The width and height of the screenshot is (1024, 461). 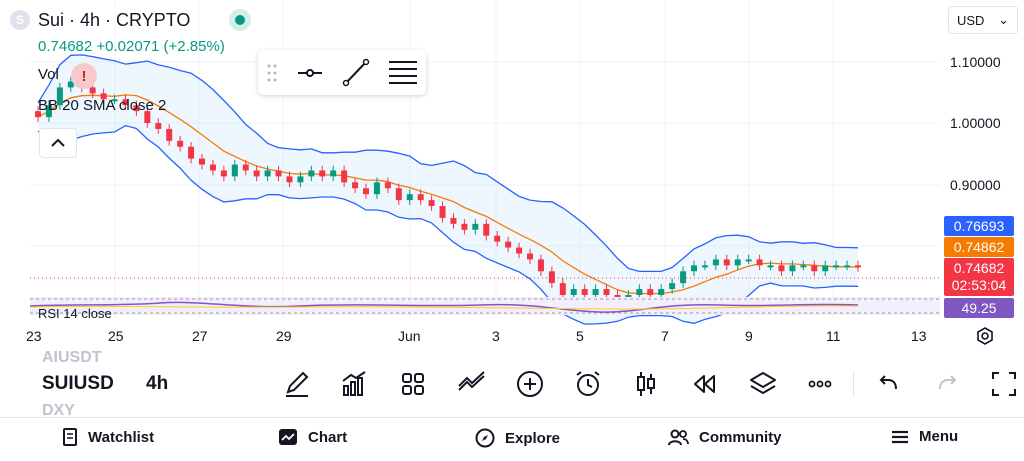 I want to click on symbol-prev: AIUSDT1h, so click(x=72, y=356).